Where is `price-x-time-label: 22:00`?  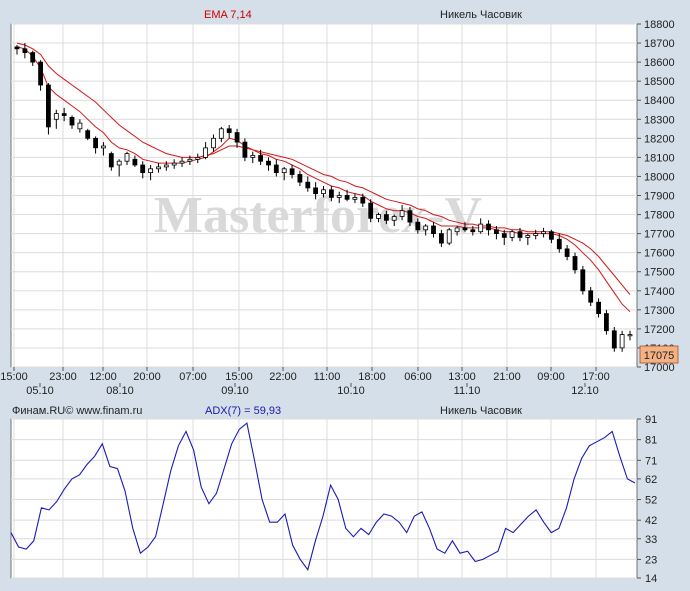
price-x-time-label: 22:00 is located at coordinates (283, 377).